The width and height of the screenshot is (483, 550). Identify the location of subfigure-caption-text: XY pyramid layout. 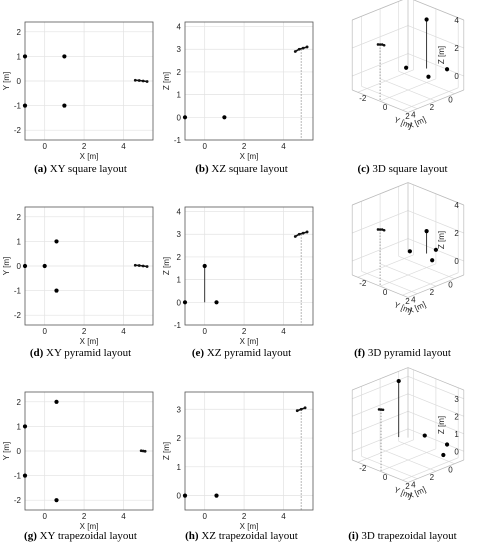
(89, 353).